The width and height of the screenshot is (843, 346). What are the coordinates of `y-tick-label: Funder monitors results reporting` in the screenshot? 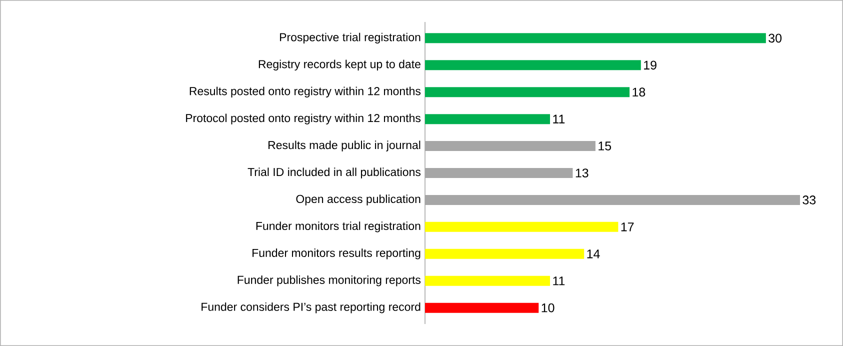 It's located at (336, 254).